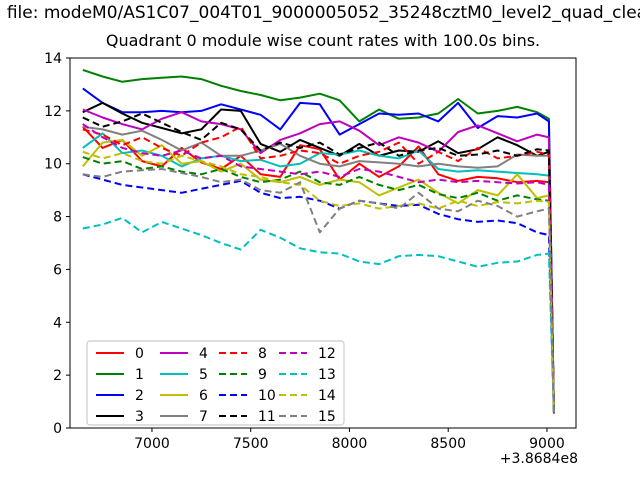  Describe the element at coordinates (53, 165) in the screenshot. I see `y-tick-label: 10` at that location.